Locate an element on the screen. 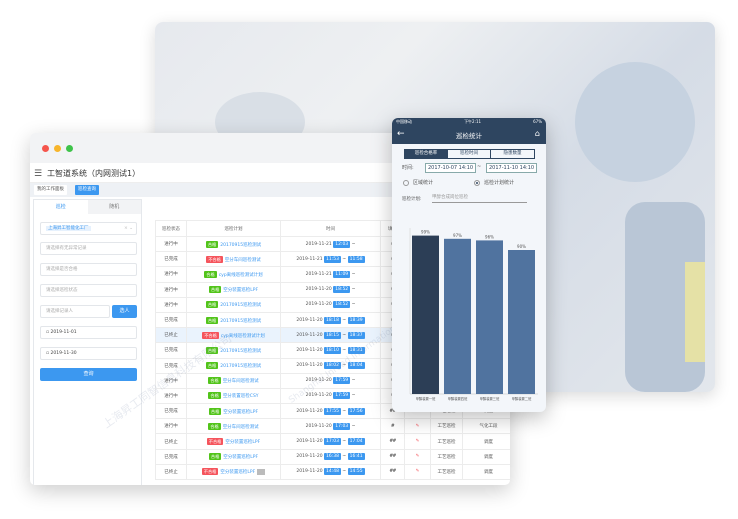  date-to-field: ▫ 2019-11-30 is located at coordinates (88, 353).